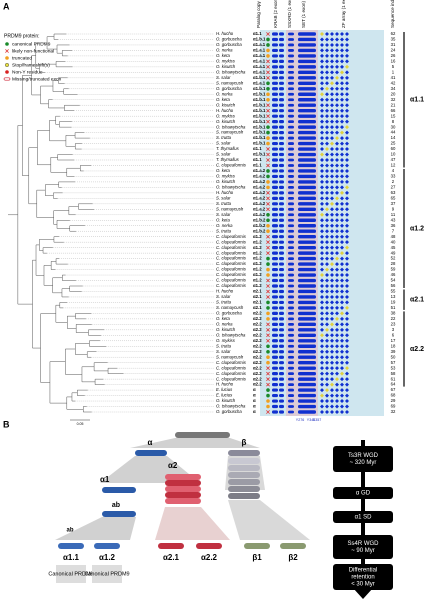 Image resolution: width=431 pixels, height=600 pixels. Describe the element at coordinates (226, 340) in the screenshot. I see `species: O. mykiss` at that location.